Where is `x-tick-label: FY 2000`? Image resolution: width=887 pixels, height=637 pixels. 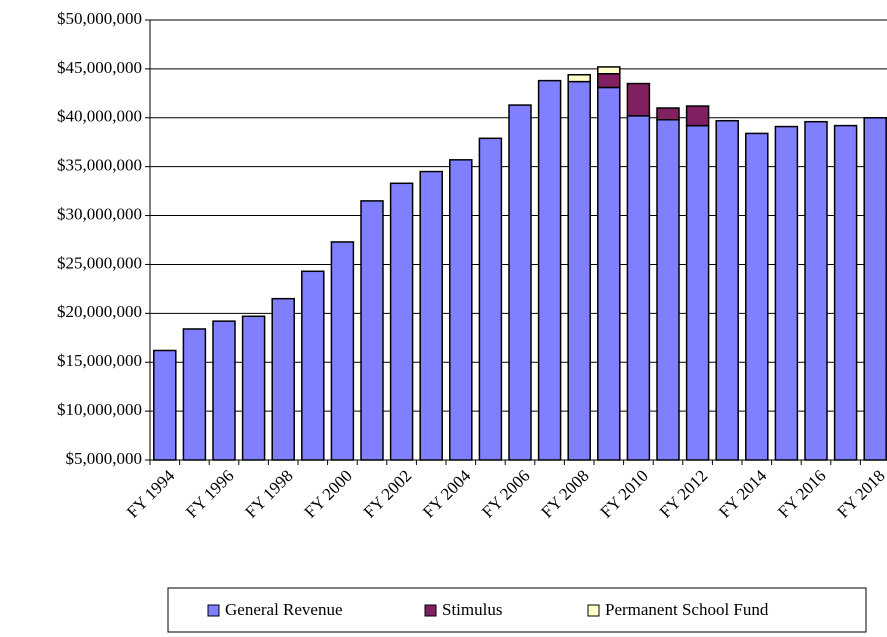
x-tick-label: FY 2000 is located at coordinates (328, 493).